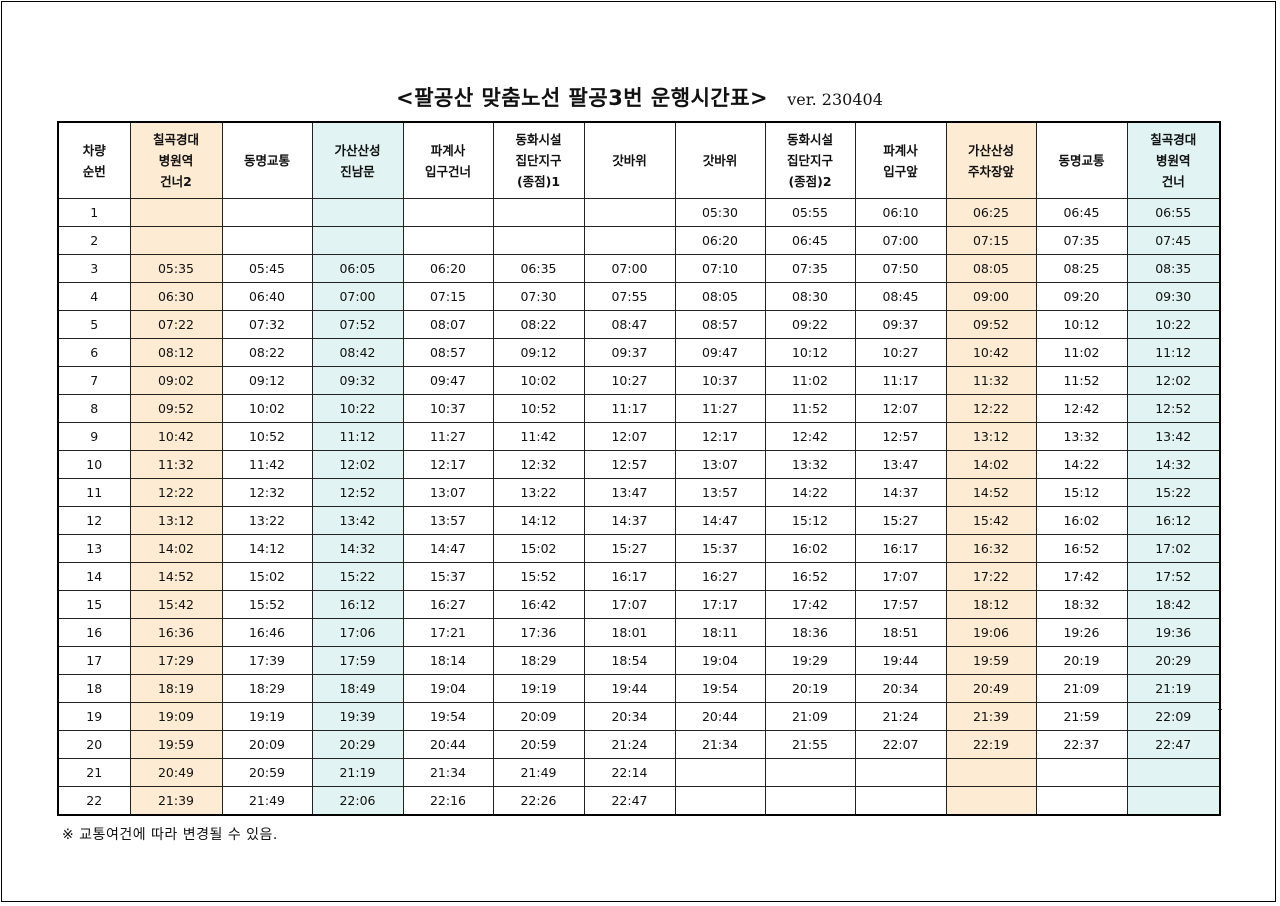 The width and height of the screenshot is (1280, 906). I want to click on column-header-line: 파계사, so click(900, 150).